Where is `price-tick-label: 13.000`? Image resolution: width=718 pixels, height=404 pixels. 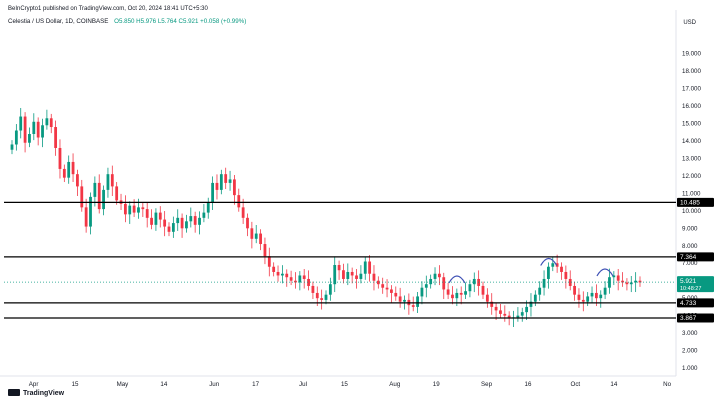 price-tick-label: 13.000 is located at coordinates (691, 158).